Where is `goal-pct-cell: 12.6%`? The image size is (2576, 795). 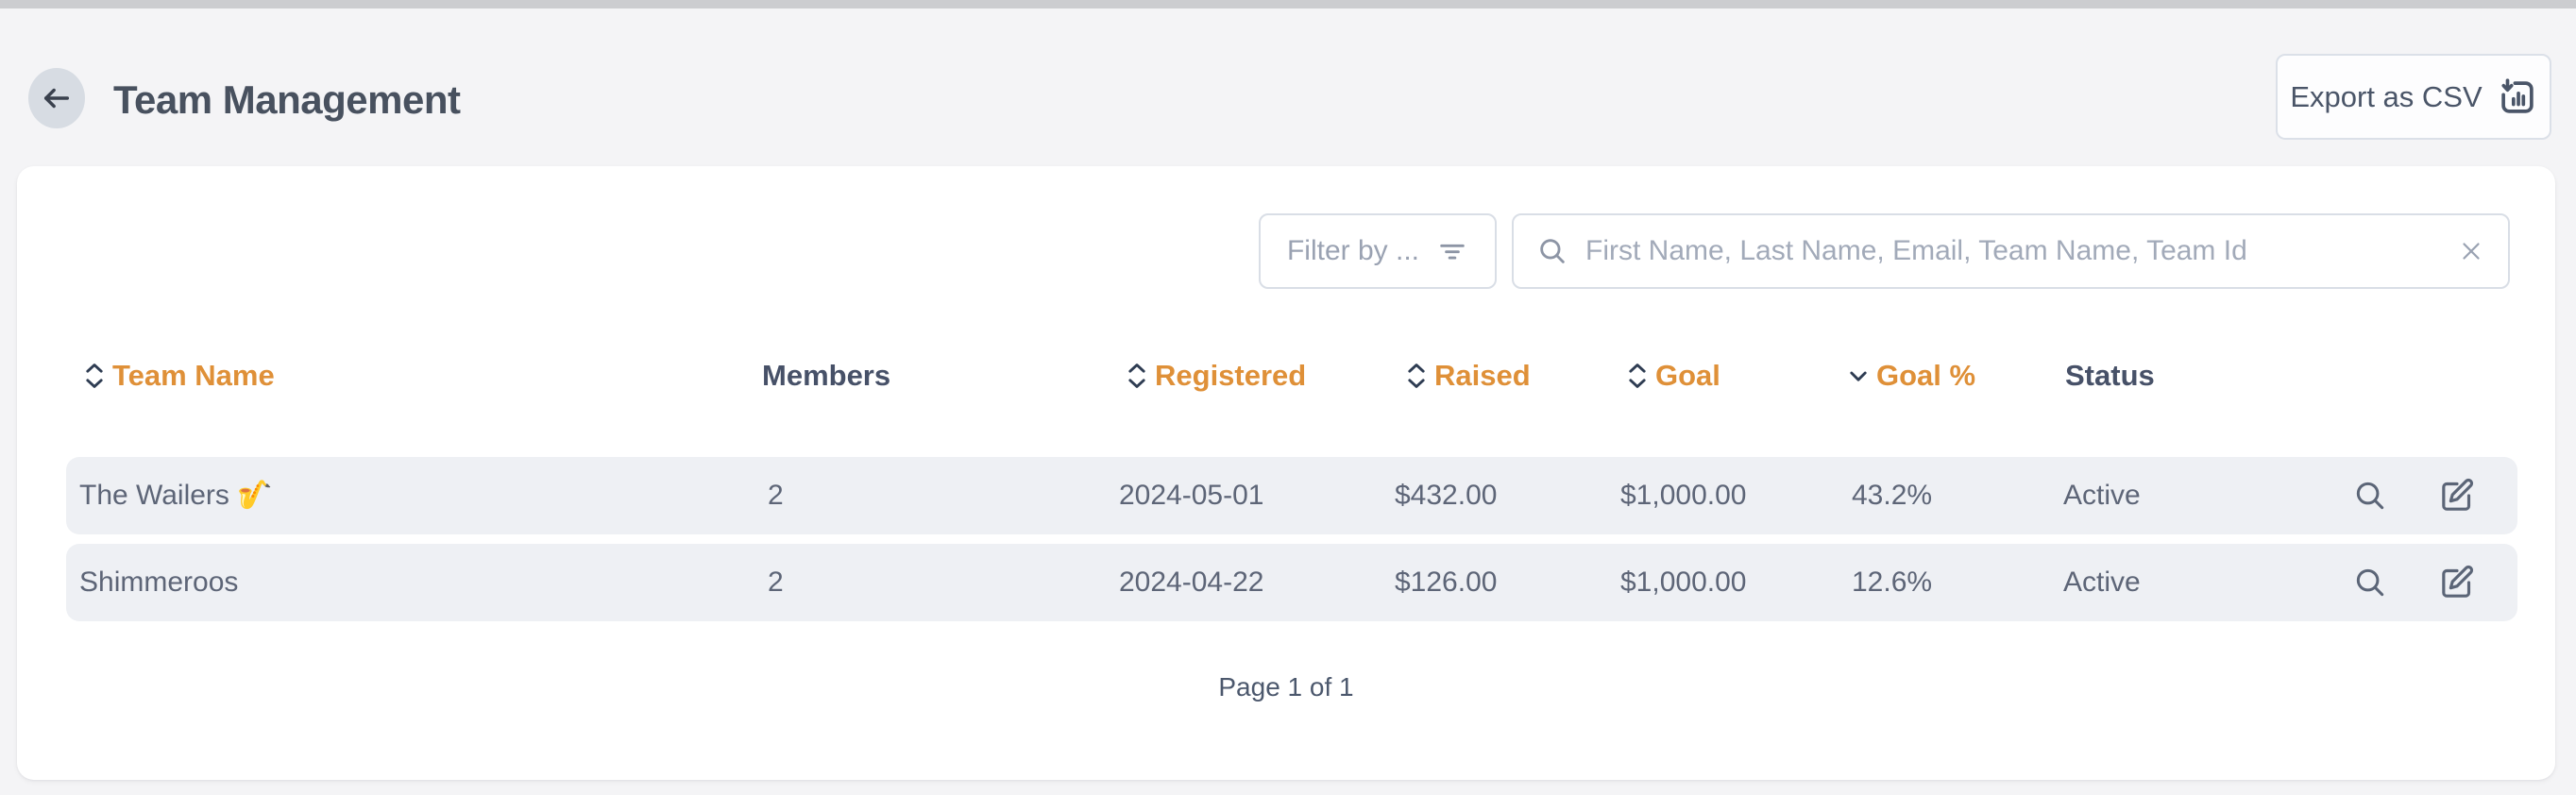 goal-pct-cell: 12.6% is located at coordinates (1892, 582).